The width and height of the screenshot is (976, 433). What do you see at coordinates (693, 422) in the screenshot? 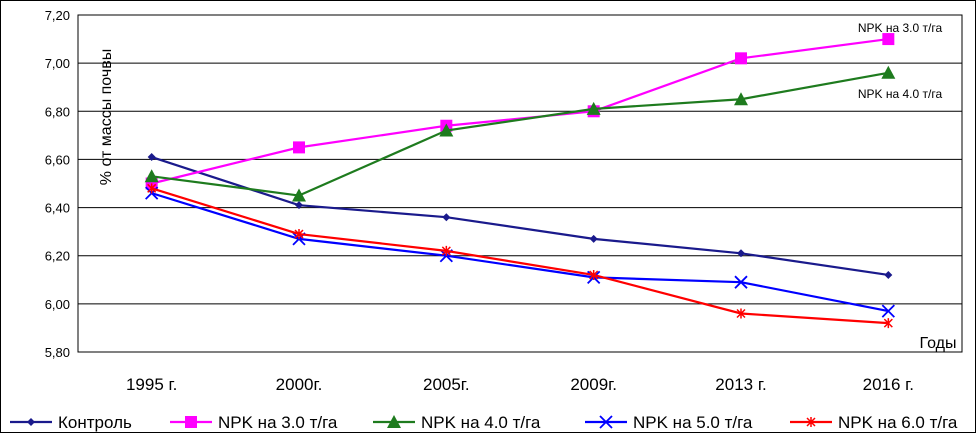
I see `legend-label: NPK на 5.0 т/га` at bounding box center [693, 422].